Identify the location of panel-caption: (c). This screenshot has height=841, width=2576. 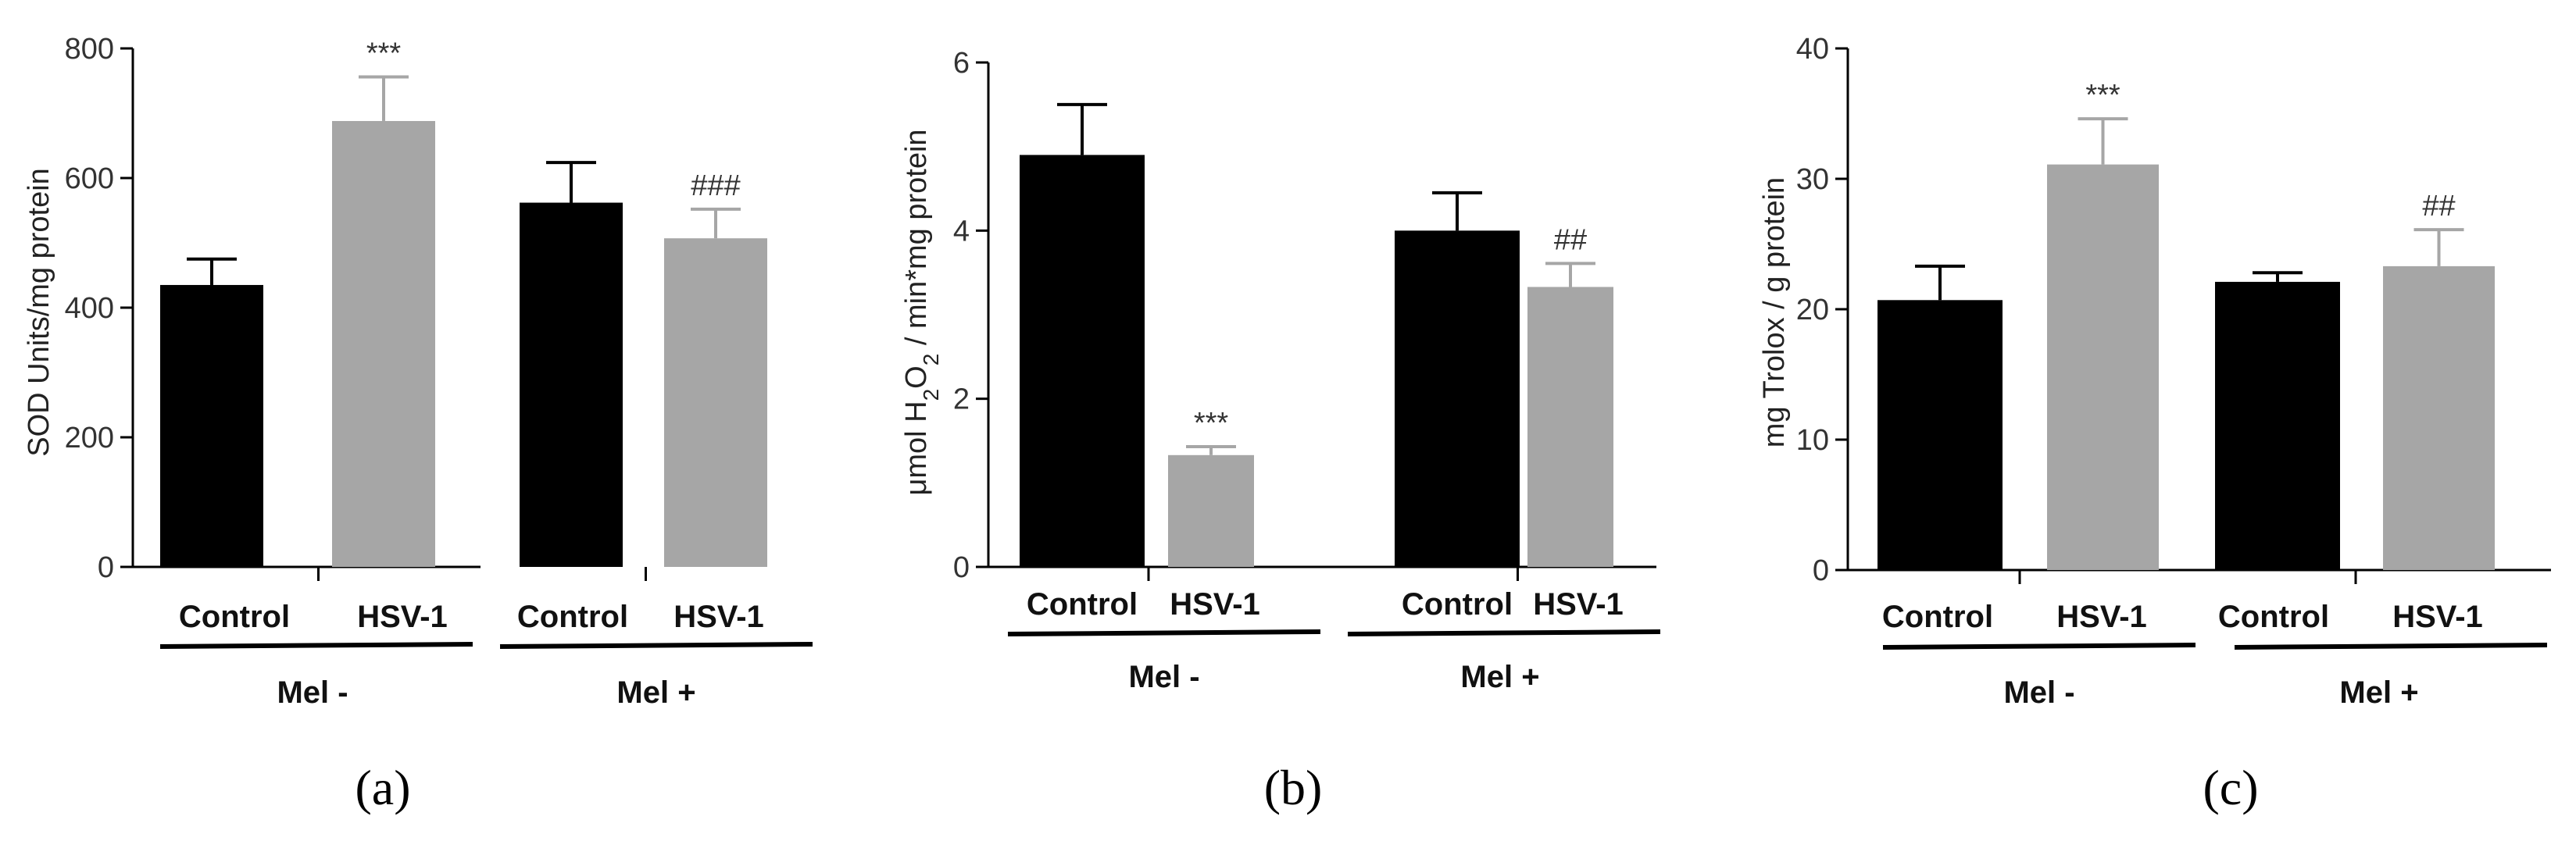
(2231, 787).